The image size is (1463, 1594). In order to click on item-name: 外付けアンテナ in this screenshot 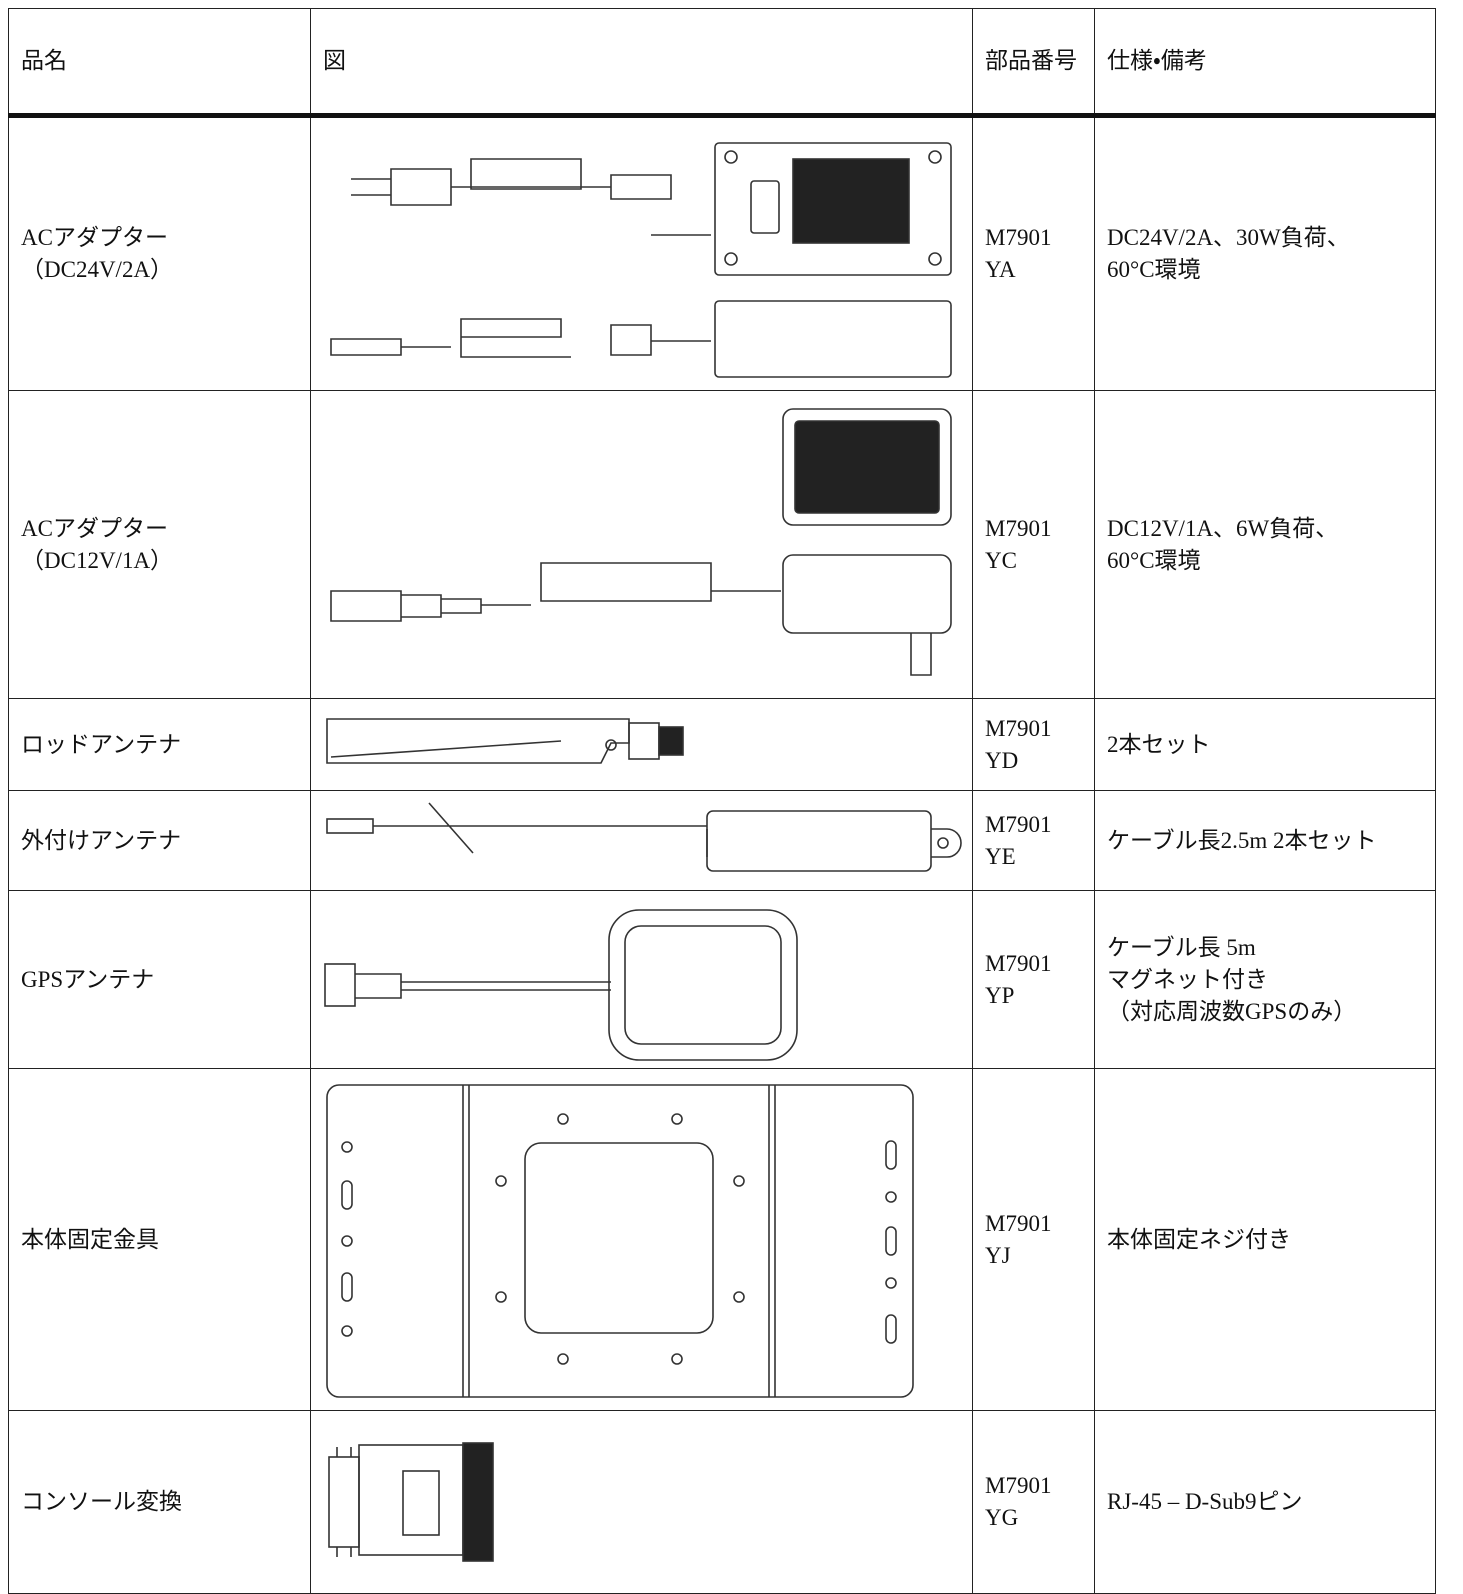, I will do `click(101, 840)`.